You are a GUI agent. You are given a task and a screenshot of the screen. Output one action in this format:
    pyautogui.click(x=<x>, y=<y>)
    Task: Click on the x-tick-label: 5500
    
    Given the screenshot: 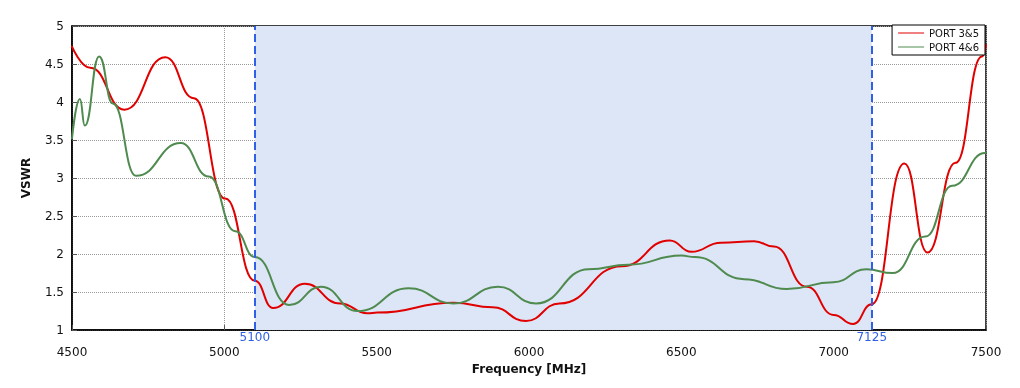 What is the action you would take?
    pyautogui.click(x=376, y=352)
    